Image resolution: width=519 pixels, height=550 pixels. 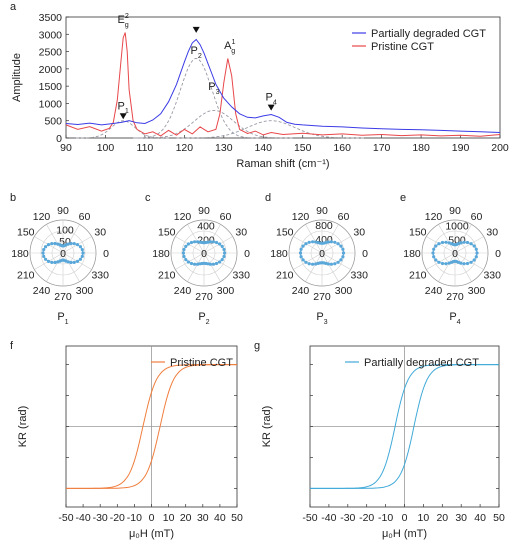 What do you see at coordinates (62, 318) in the screenshot?
I see `polar-panel-label: P1` at bounding box center [62, 318].